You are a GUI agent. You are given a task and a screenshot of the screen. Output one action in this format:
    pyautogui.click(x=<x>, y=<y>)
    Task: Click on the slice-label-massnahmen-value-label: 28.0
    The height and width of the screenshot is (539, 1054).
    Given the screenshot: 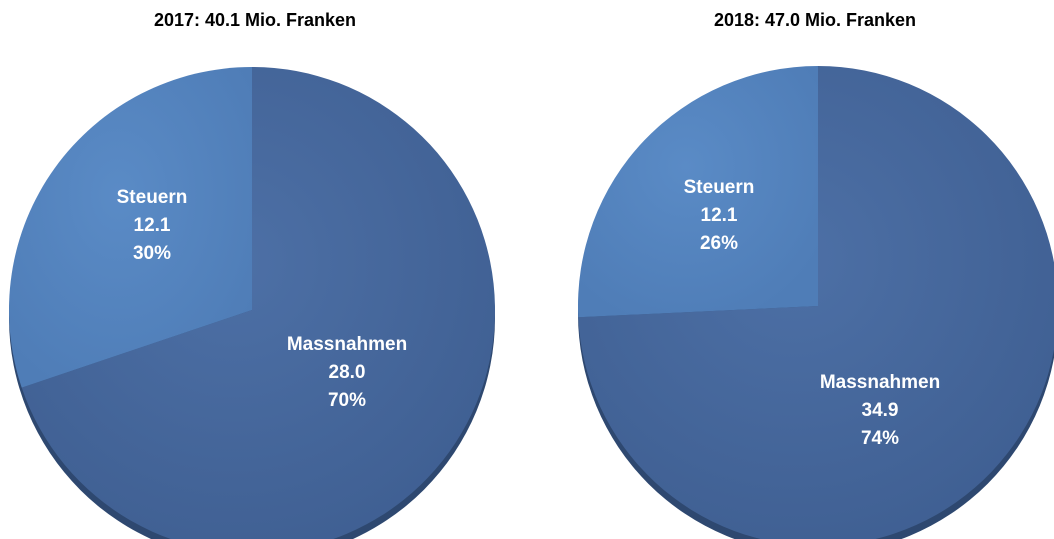 What is the action you would take?
    pyautogui.click(x=347, y=372)
    